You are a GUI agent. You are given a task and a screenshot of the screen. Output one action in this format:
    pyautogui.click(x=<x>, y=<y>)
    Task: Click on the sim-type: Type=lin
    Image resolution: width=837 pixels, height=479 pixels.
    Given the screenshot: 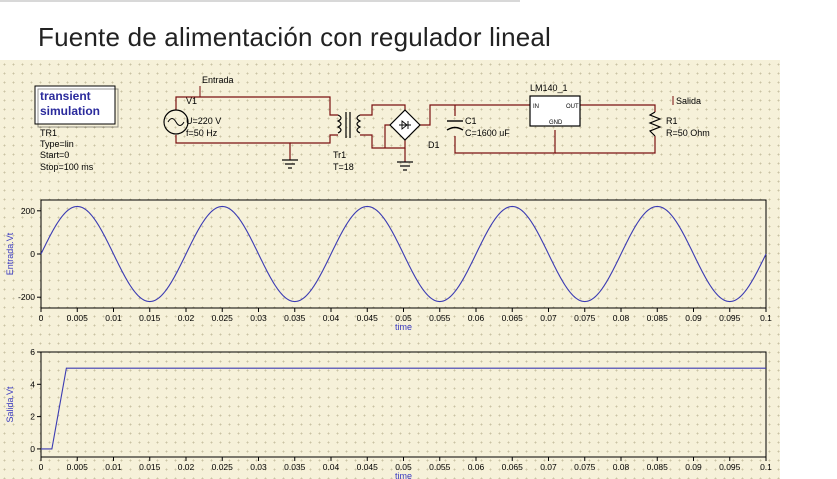 What is the action you would take?
    pyautogui.click(x=57, y=144)
    